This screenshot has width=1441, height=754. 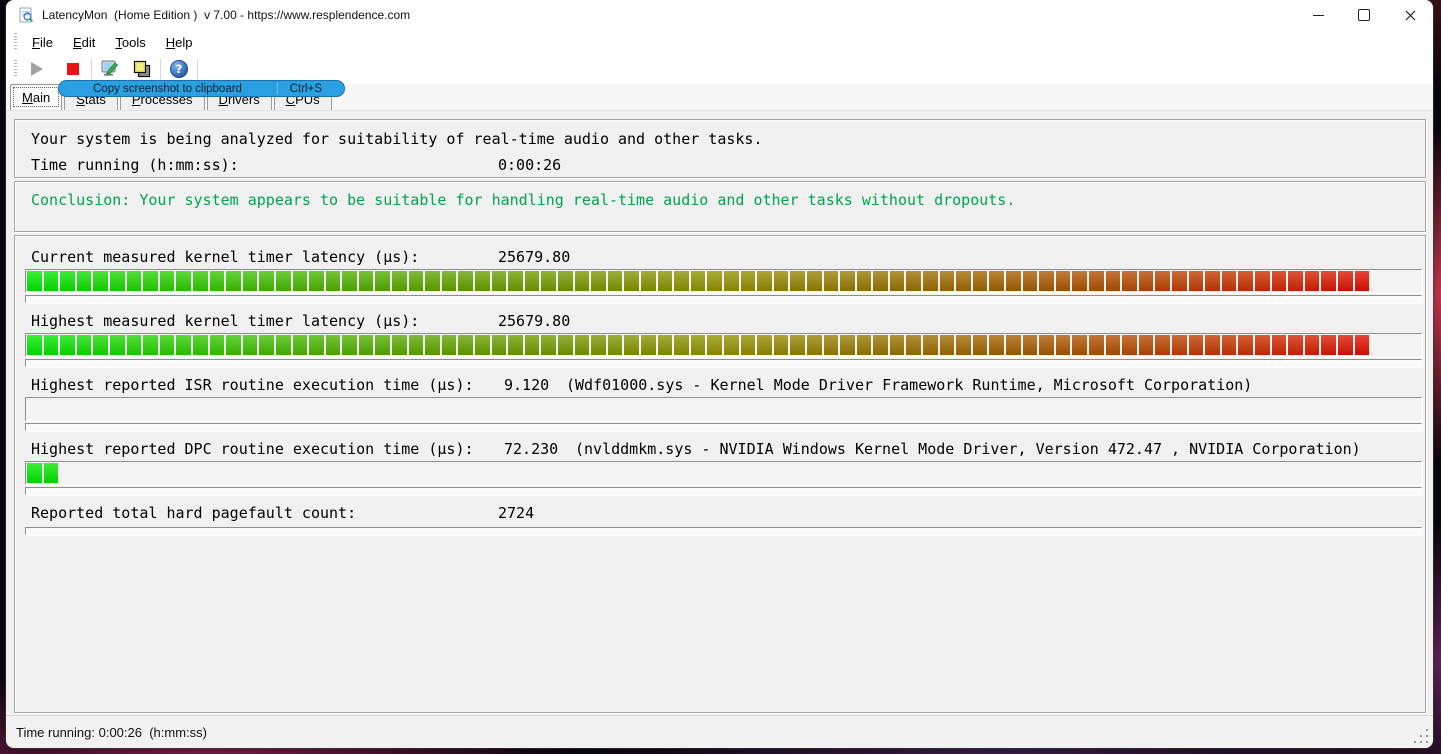 What do you see at coordinates (167, 88) in the screenshot?
I see `tooltip-label: Copy screenshot to clipboard` at bounding box center [167, 88].